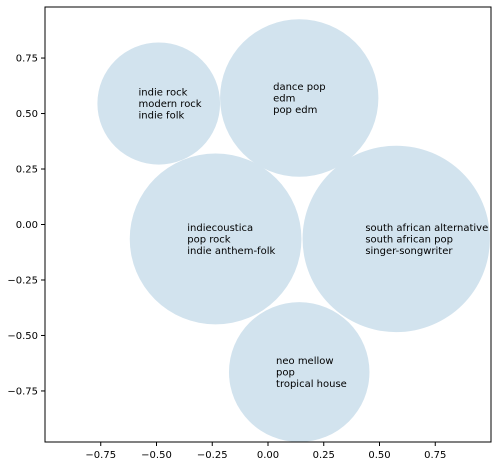 The height and width of the screenshot is (466, 498). Describe the element at coordinates (379, 455) in the screenshot. I see `x-tick-label: 0.50` at that location.